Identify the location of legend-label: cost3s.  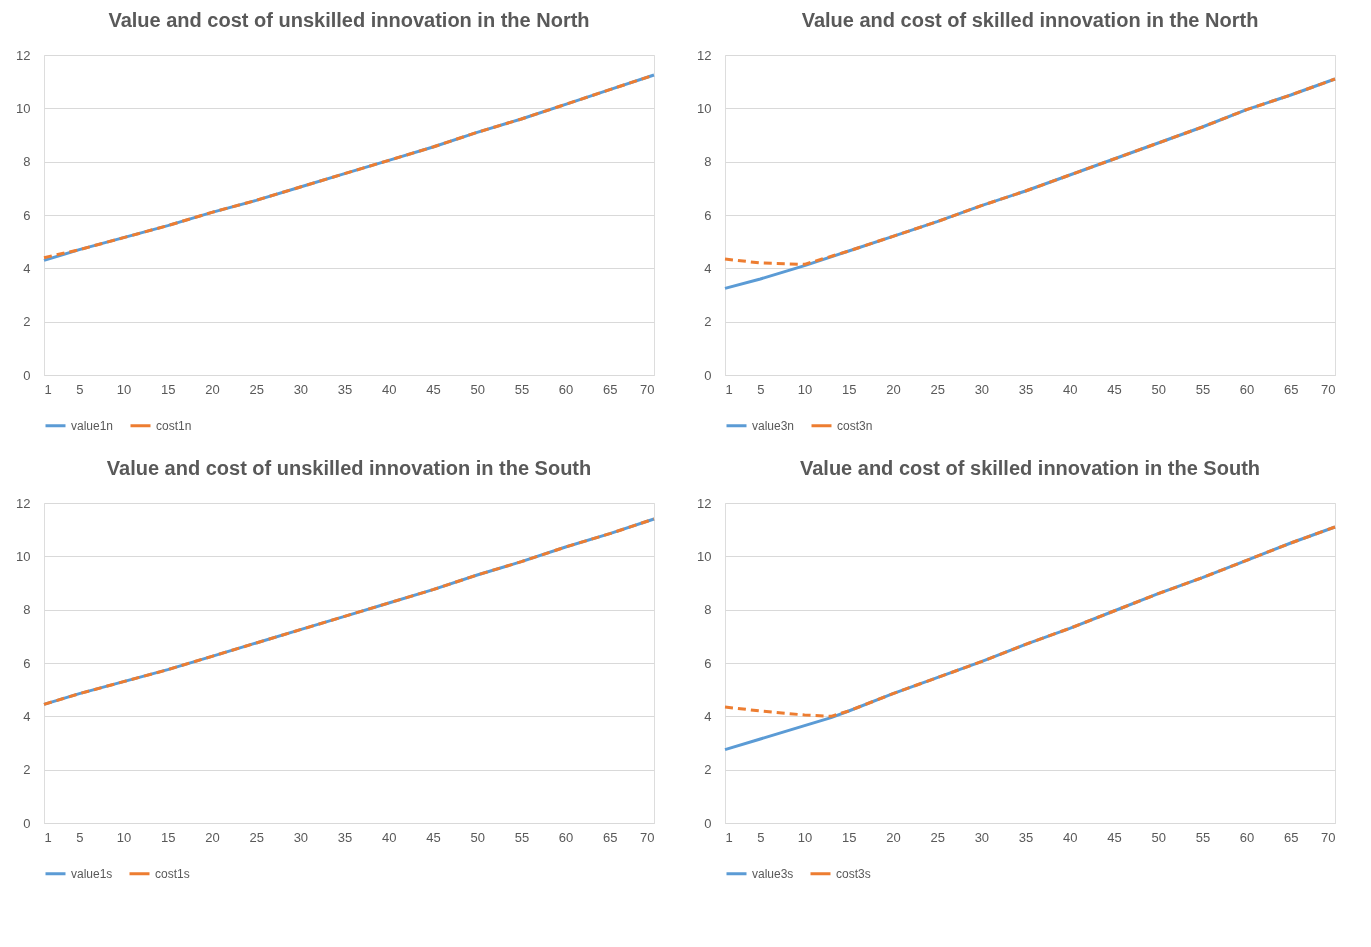
(853, 873).